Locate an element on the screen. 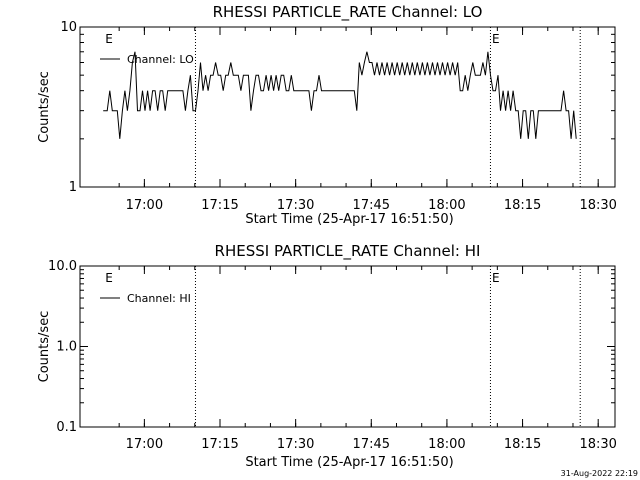  legend-label: Channel: LO is located at coordinates (160, 59).